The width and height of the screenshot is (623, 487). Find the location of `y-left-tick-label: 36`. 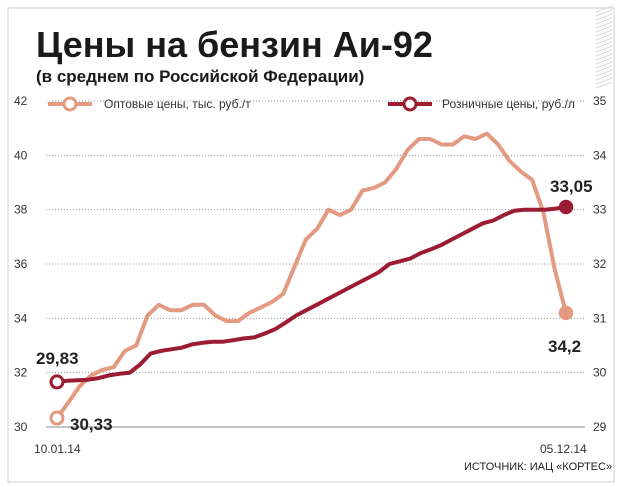

y-left-tick-label: 36 is located at coordinates (21, 264).